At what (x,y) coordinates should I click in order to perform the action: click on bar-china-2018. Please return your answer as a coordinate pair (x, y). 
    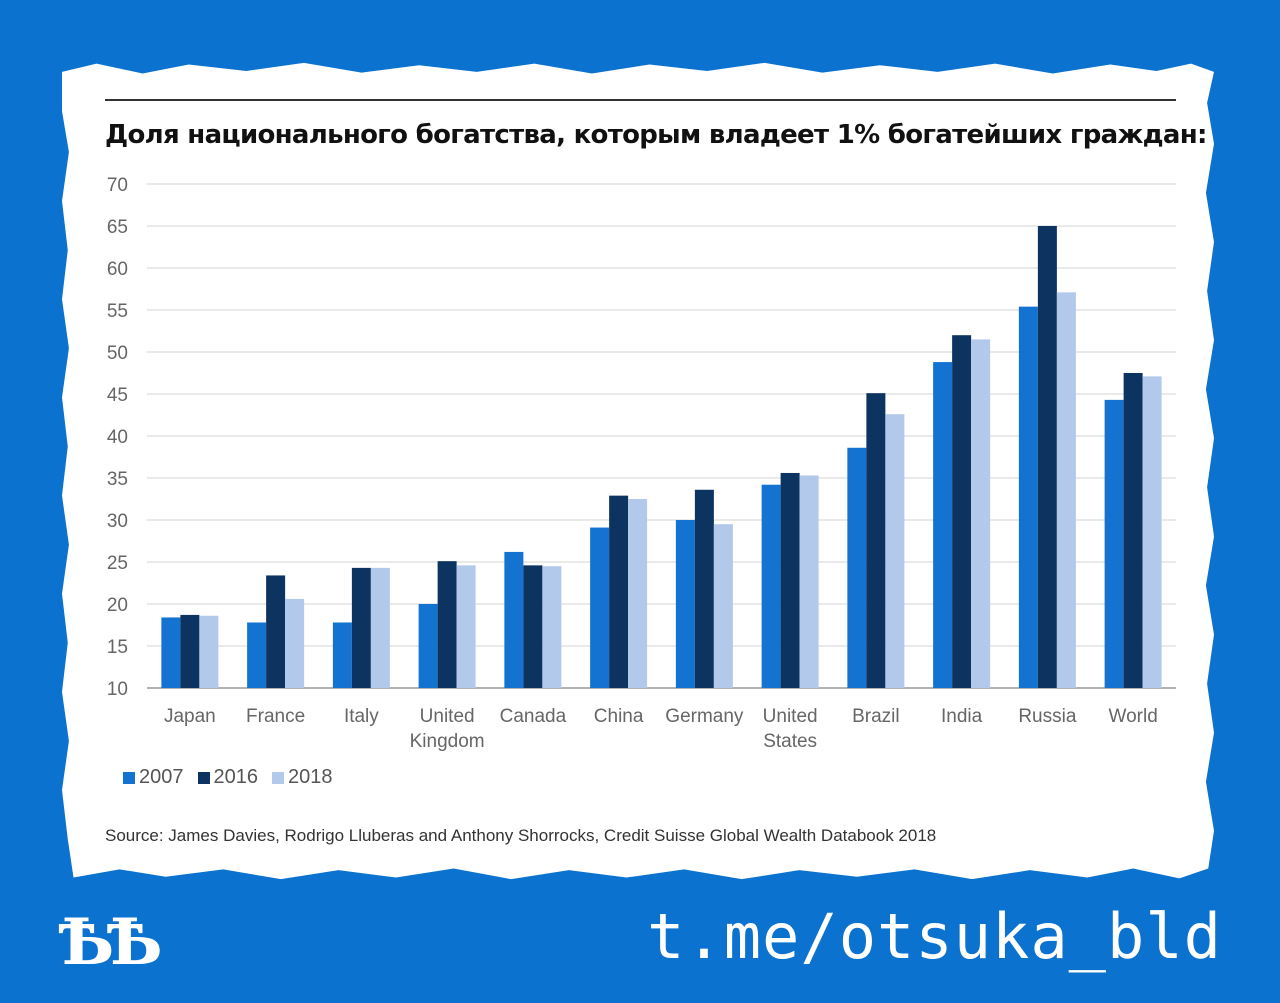
    Looking at the image, I should click on (638, 593).